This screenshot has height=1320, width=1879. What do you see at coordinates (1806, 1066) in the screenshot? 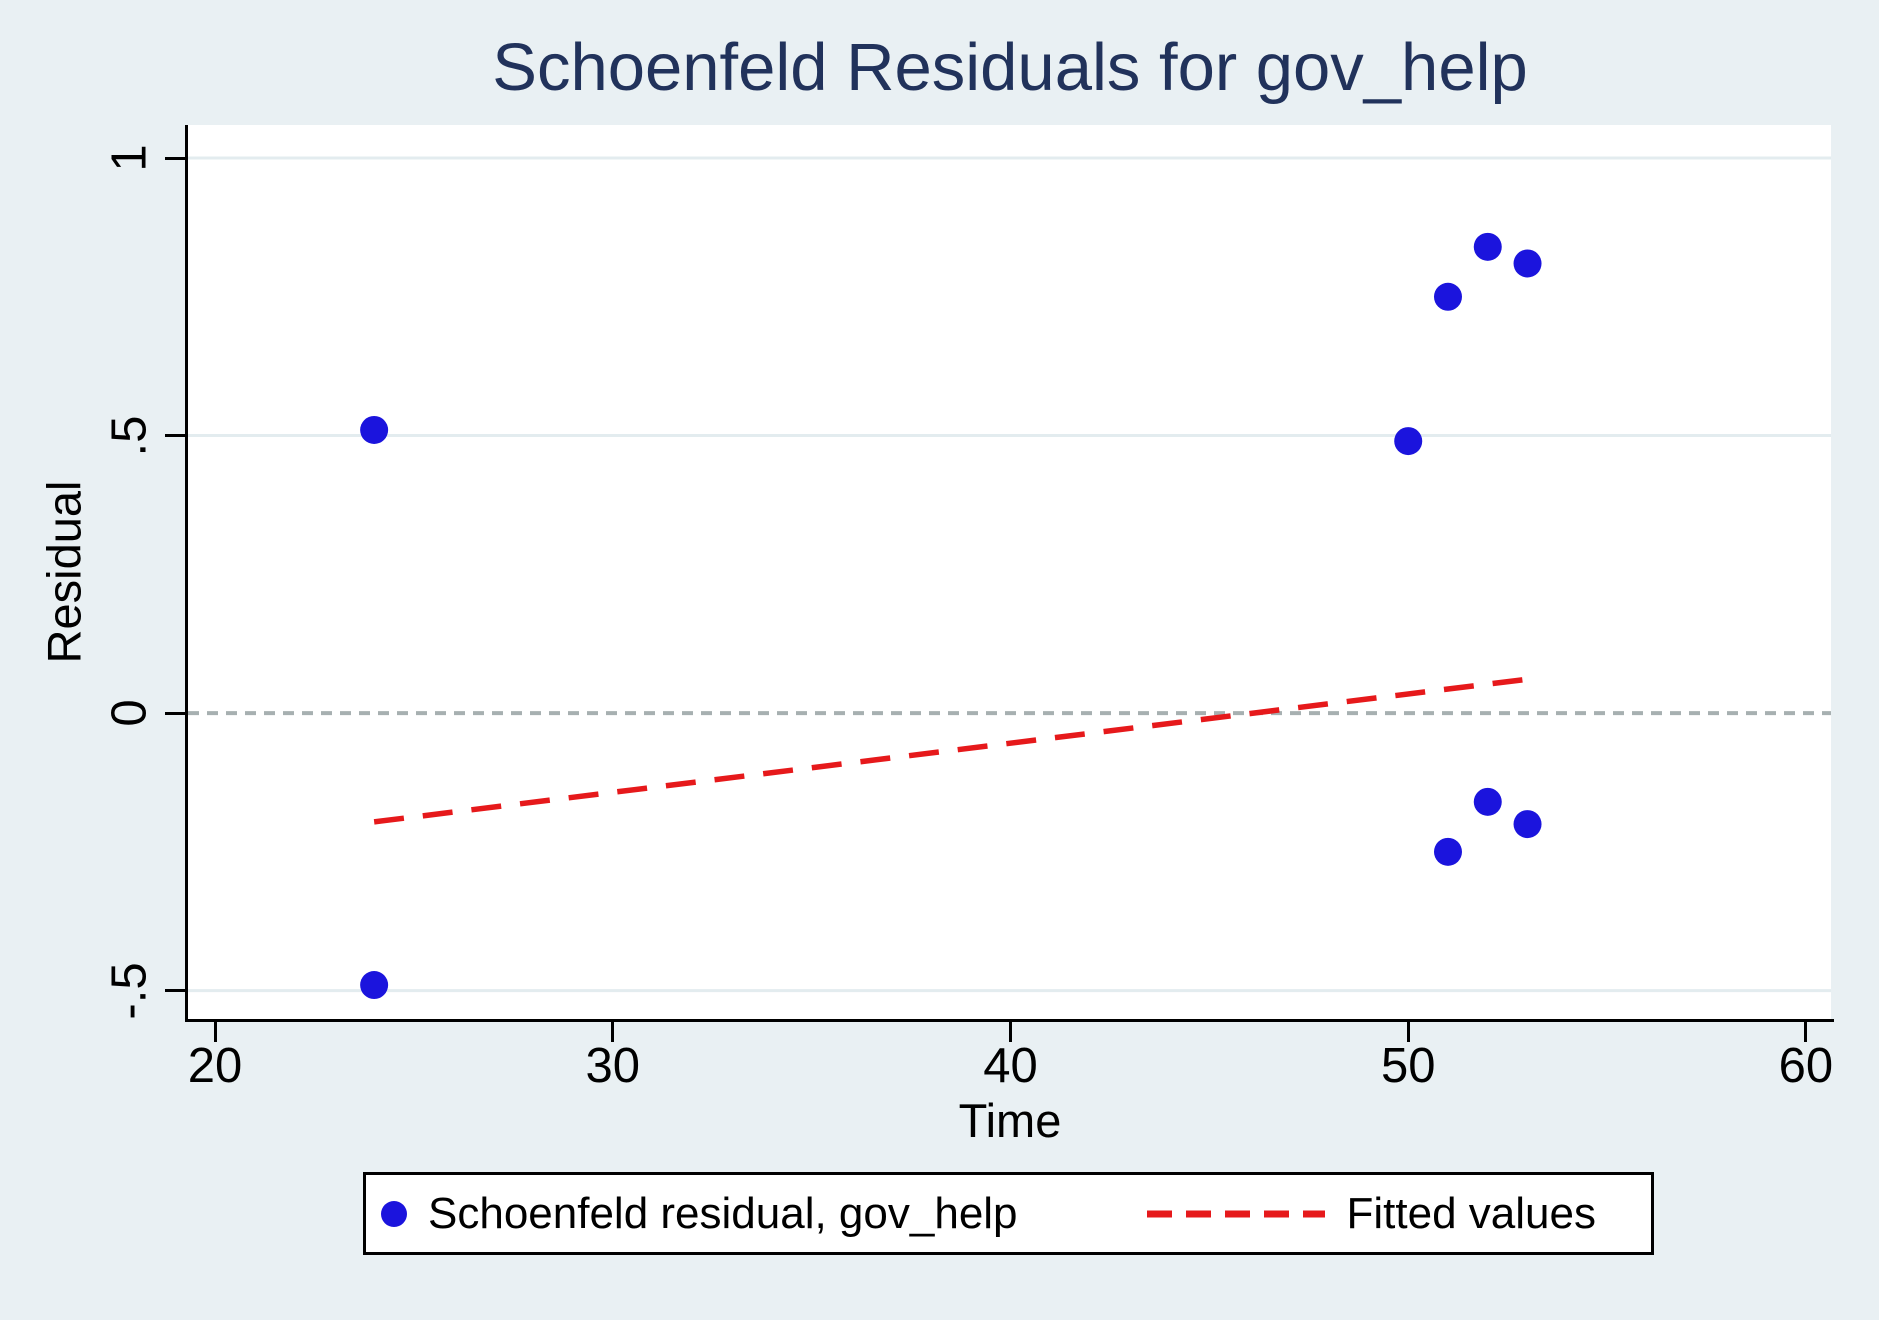
I see `x-tick-label: 60` at bounding box center [1806, 1066].